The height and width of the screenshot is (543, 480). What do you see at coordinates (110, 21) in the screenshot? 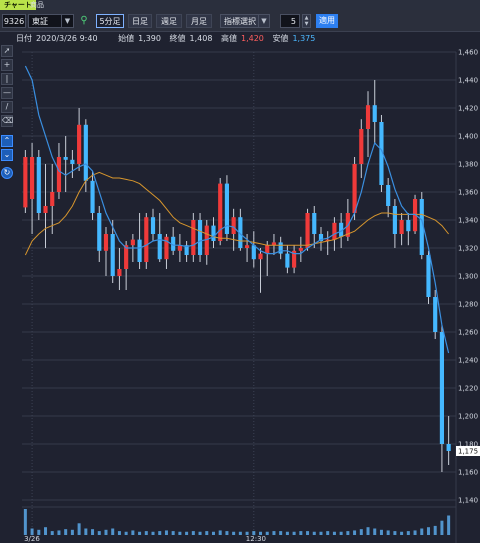
I see `interval-5min-button: 5分足` at bounding box center [110, 21].